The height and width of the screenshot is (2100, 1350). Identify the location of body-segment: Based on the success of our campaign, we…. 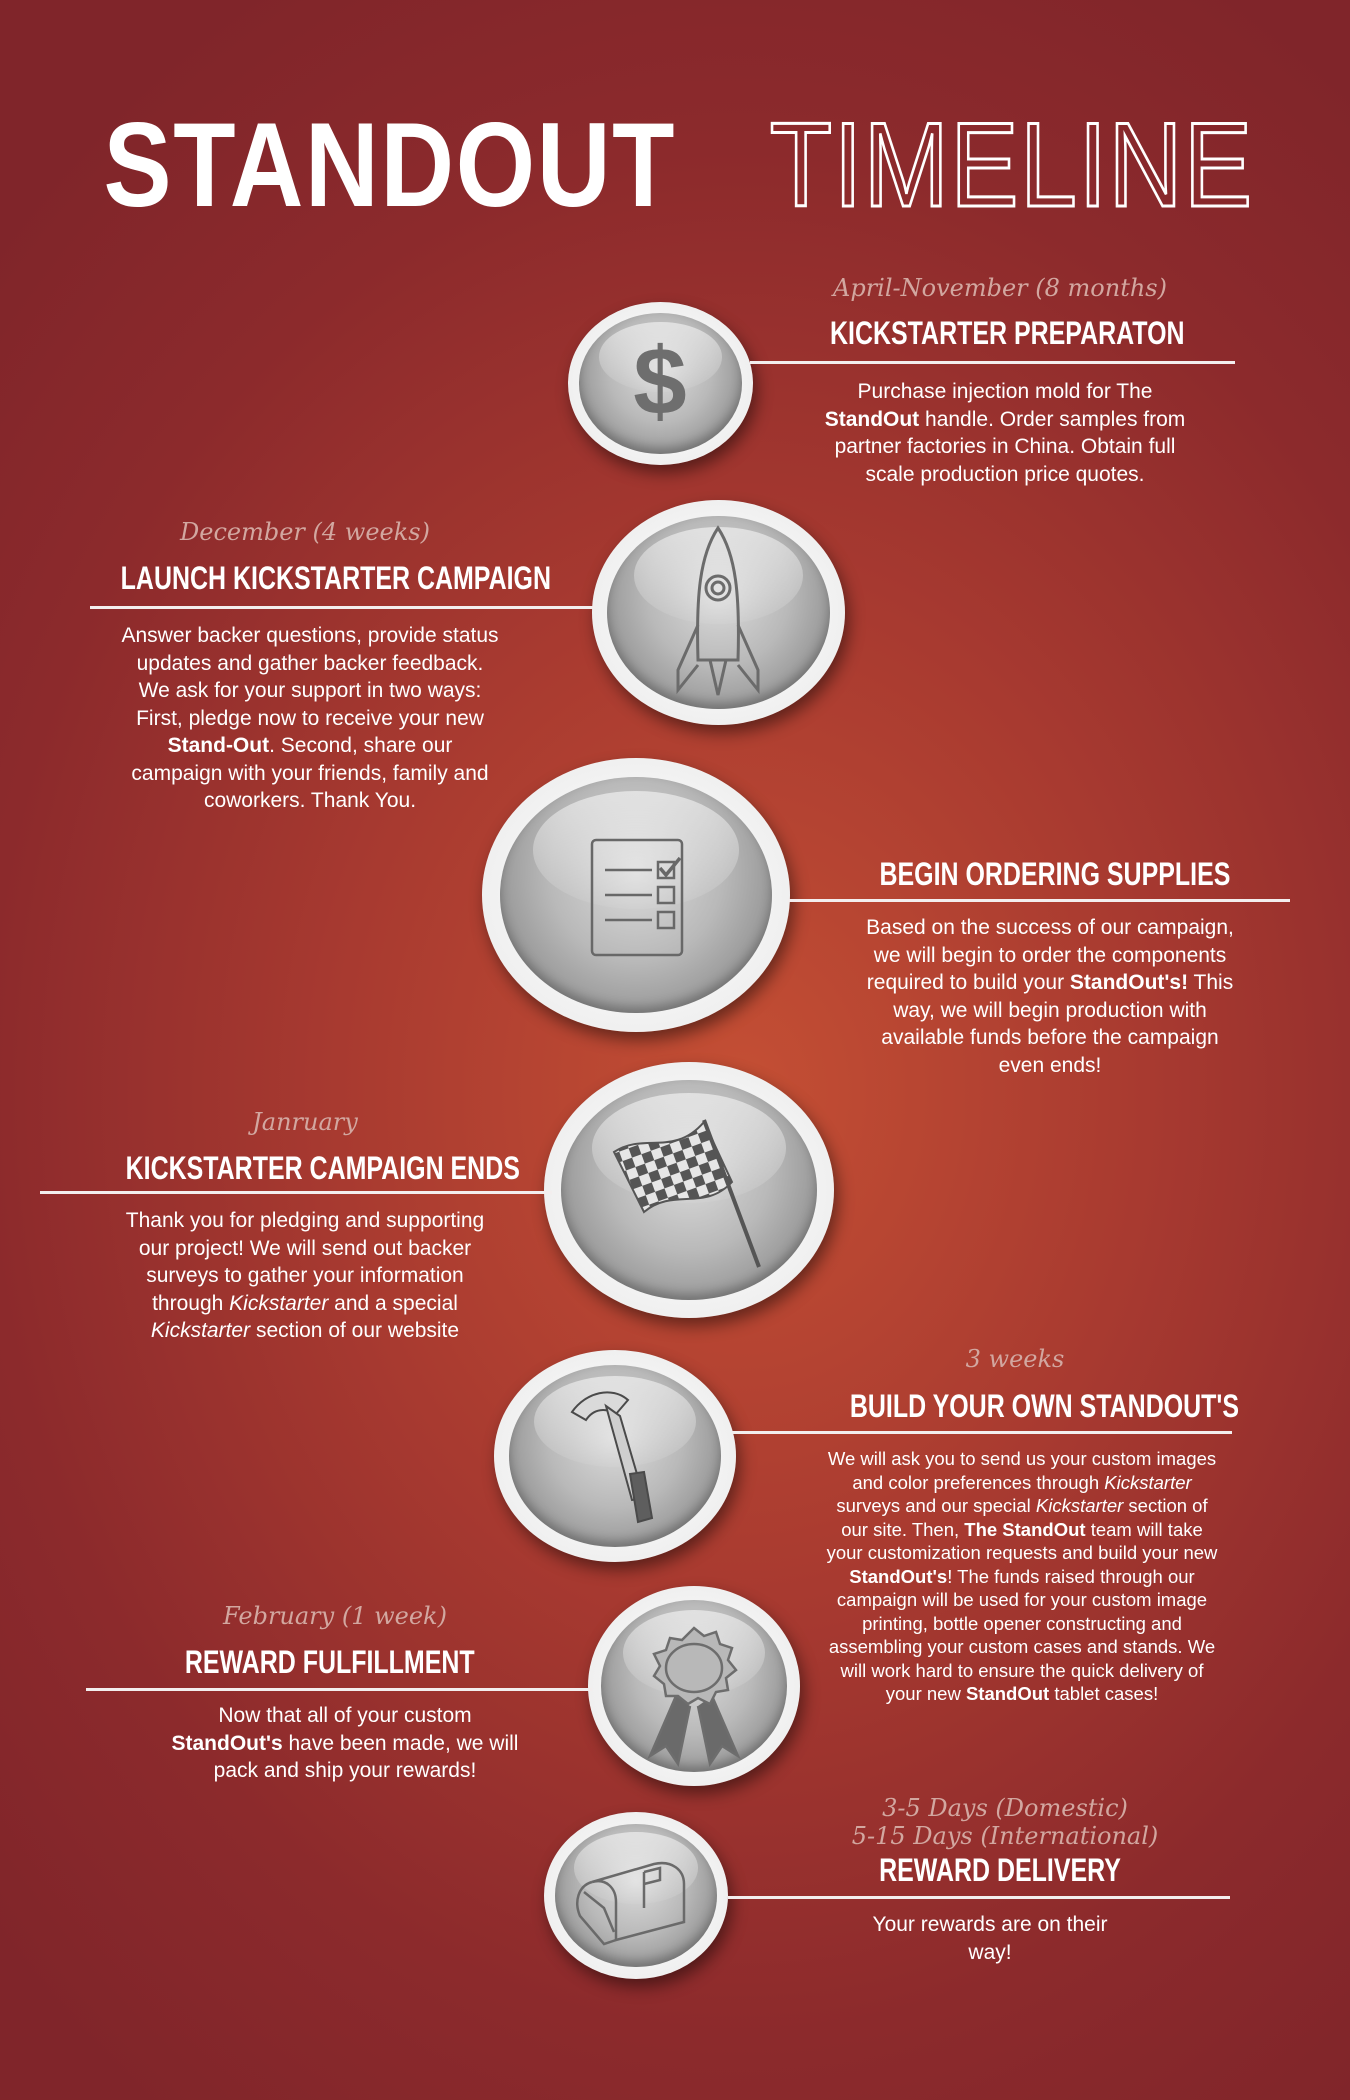
(1050, 955).